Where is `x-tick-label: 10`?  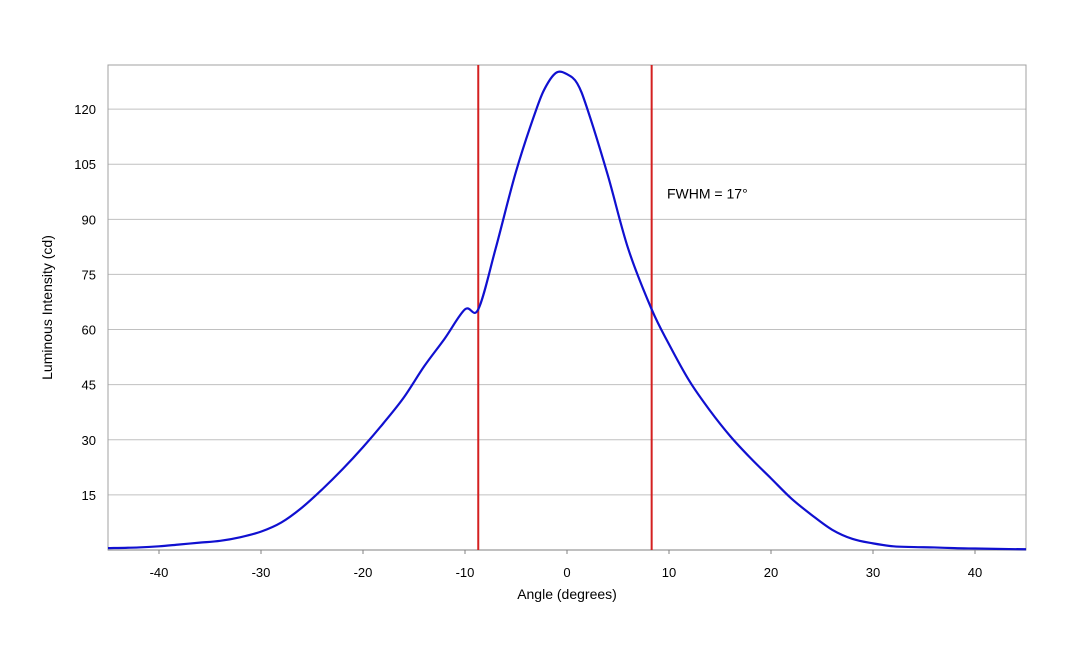
x-tick-label: 10 is located at coordinates (669, 572).